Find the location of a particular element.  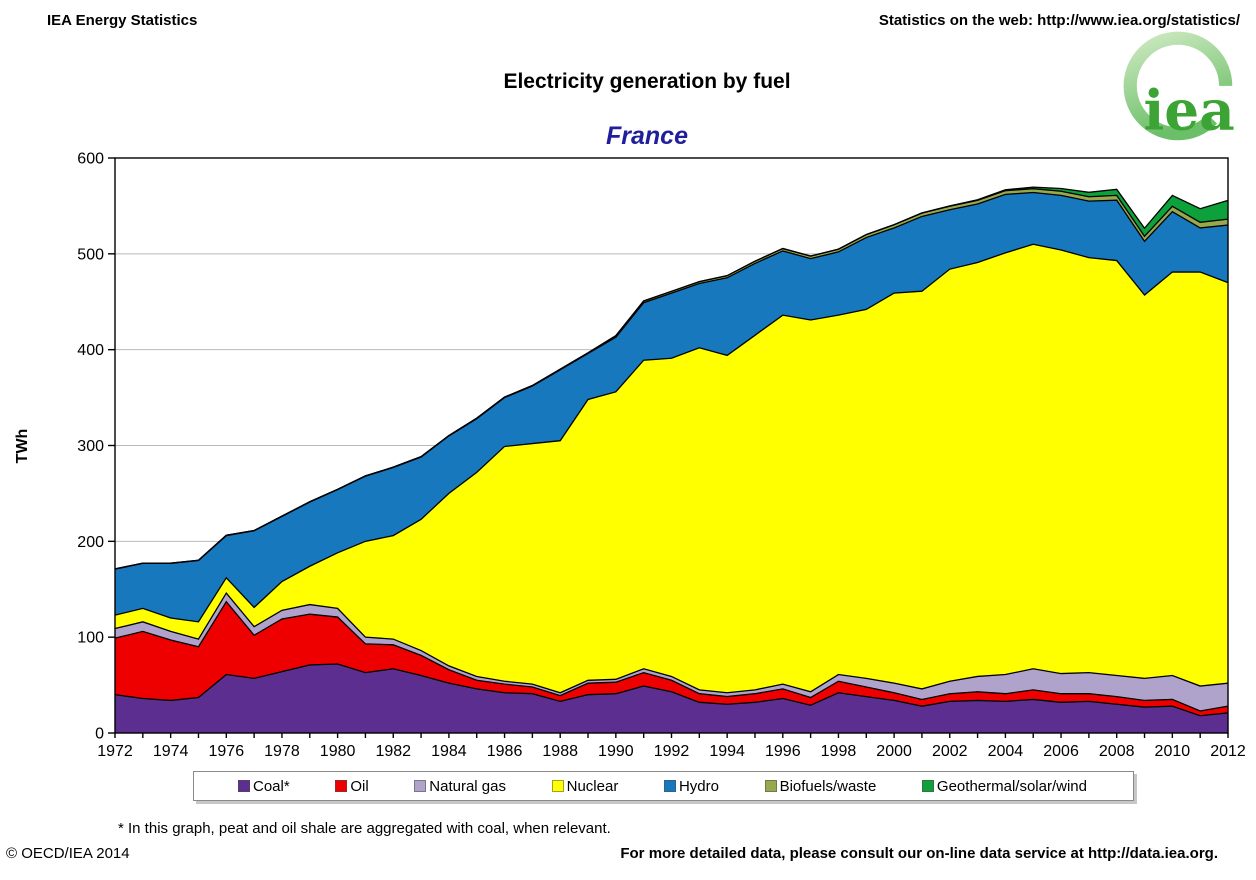

x-tick-label: 2002 is located at coordinates (950, 751).